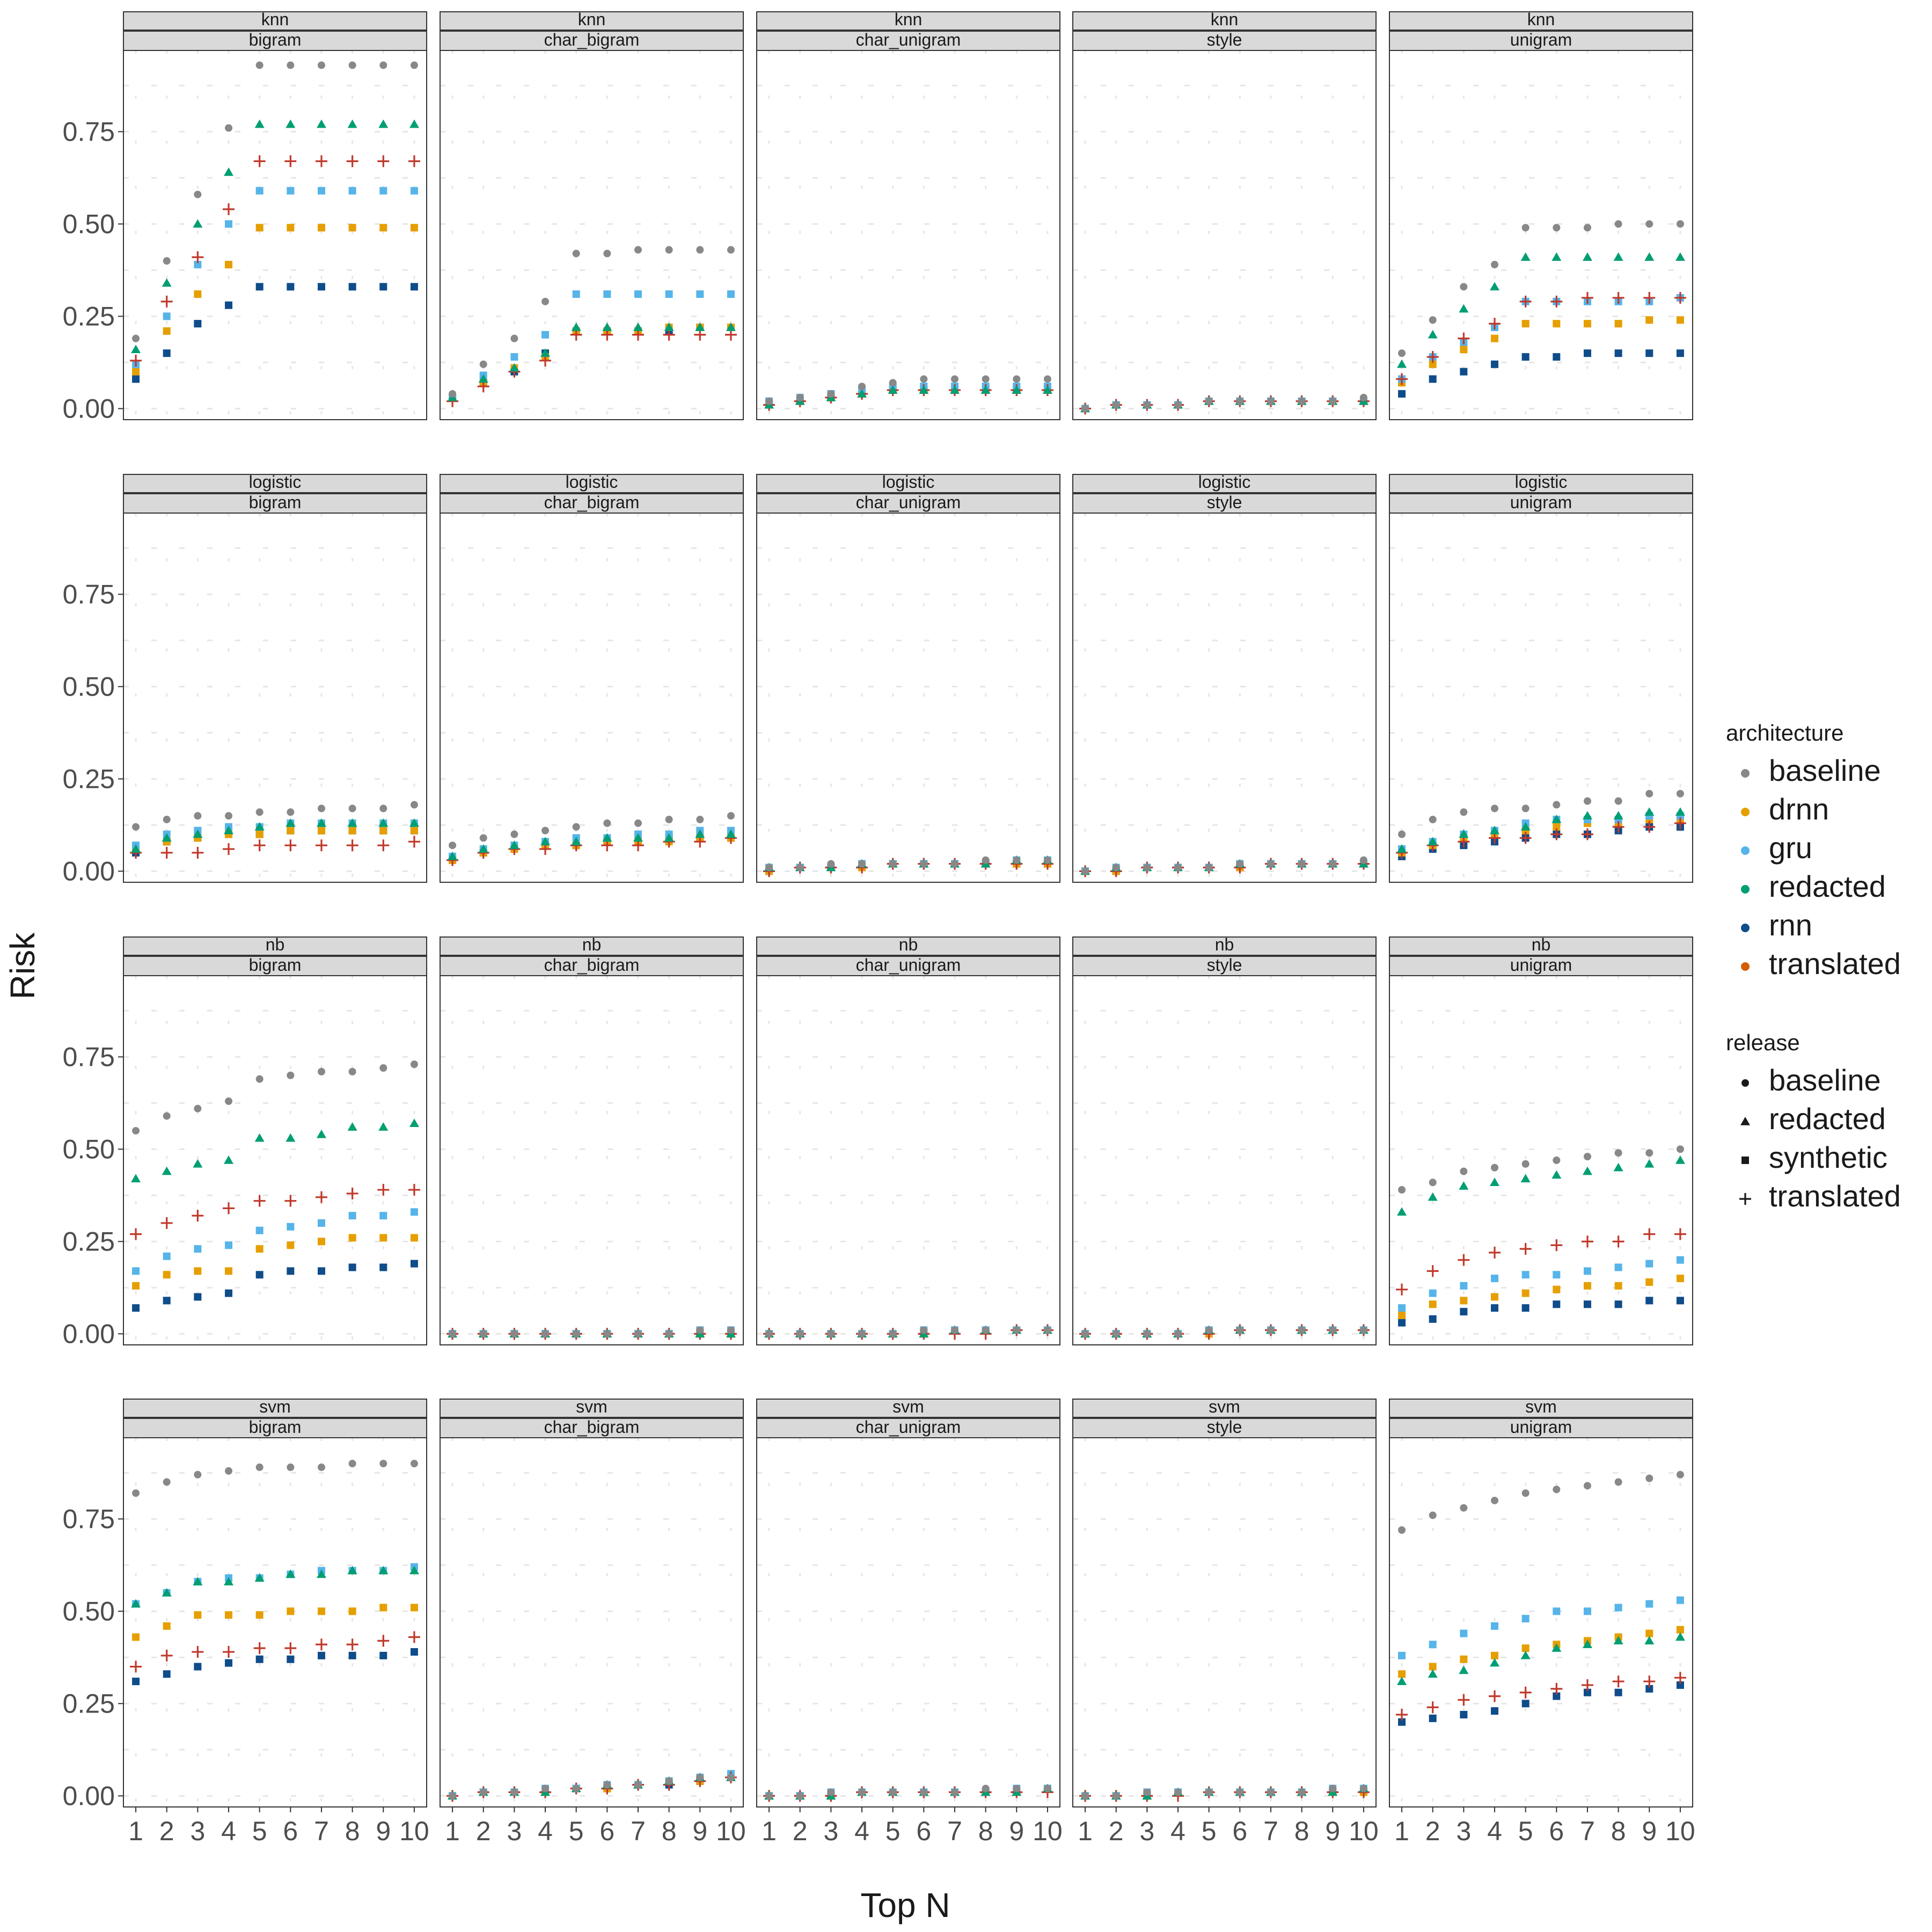 The image size is (1932, 1932). I want to click on facet-strip-model-label: svm, so click(1541, 1406).